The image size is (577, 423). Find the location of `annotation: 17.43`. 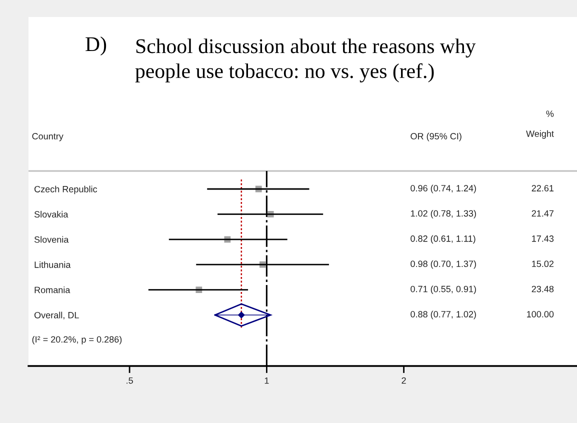

annotation: 17.43 is located at coordinates (543, 238).